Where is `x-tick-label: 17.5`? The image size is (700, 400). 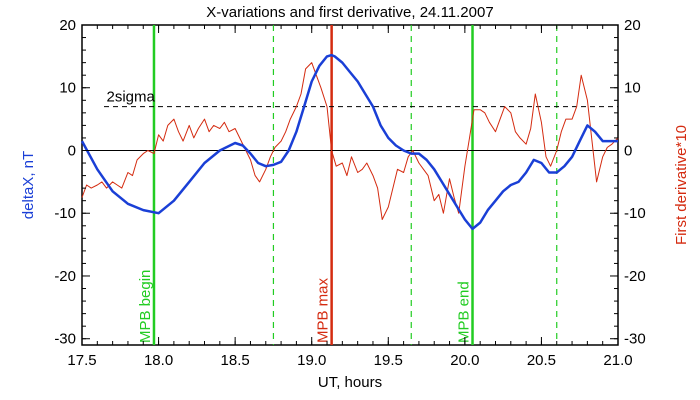
x-tick-label: 17.5 is located at coordinates (81, 360).